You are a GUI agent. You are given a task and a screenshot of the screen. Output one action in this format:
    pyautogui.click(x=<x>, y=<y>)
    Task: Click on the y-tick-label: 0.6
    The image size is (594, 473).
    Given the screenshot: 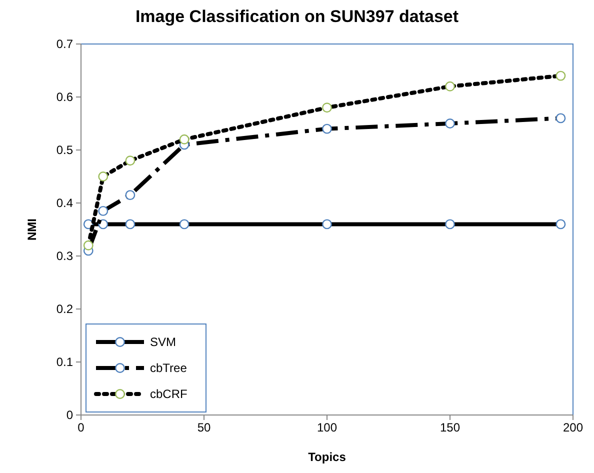 What is the action you would take?
    pyautogui.click(x=65, y=97)
    